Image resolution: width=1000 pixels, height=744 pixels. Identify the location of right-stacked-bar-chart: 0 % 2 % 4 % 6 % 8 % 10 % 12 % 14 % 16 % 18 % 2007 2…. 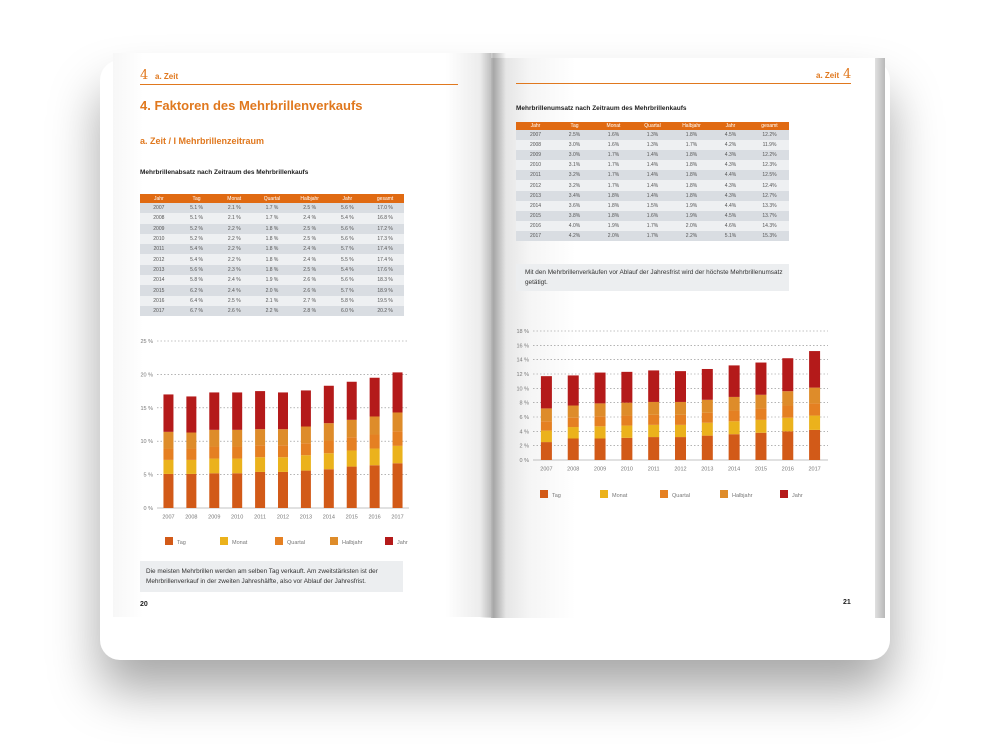
(672, 414).